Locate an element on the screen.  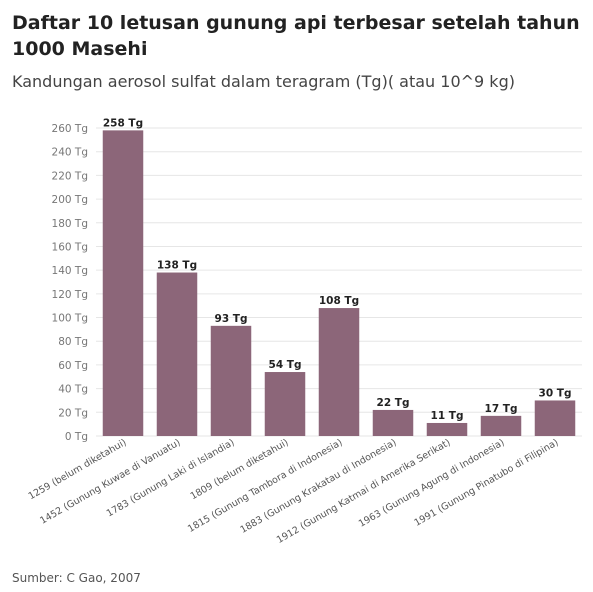
data-label: 258 Tg is located at coordinates (123, 123).